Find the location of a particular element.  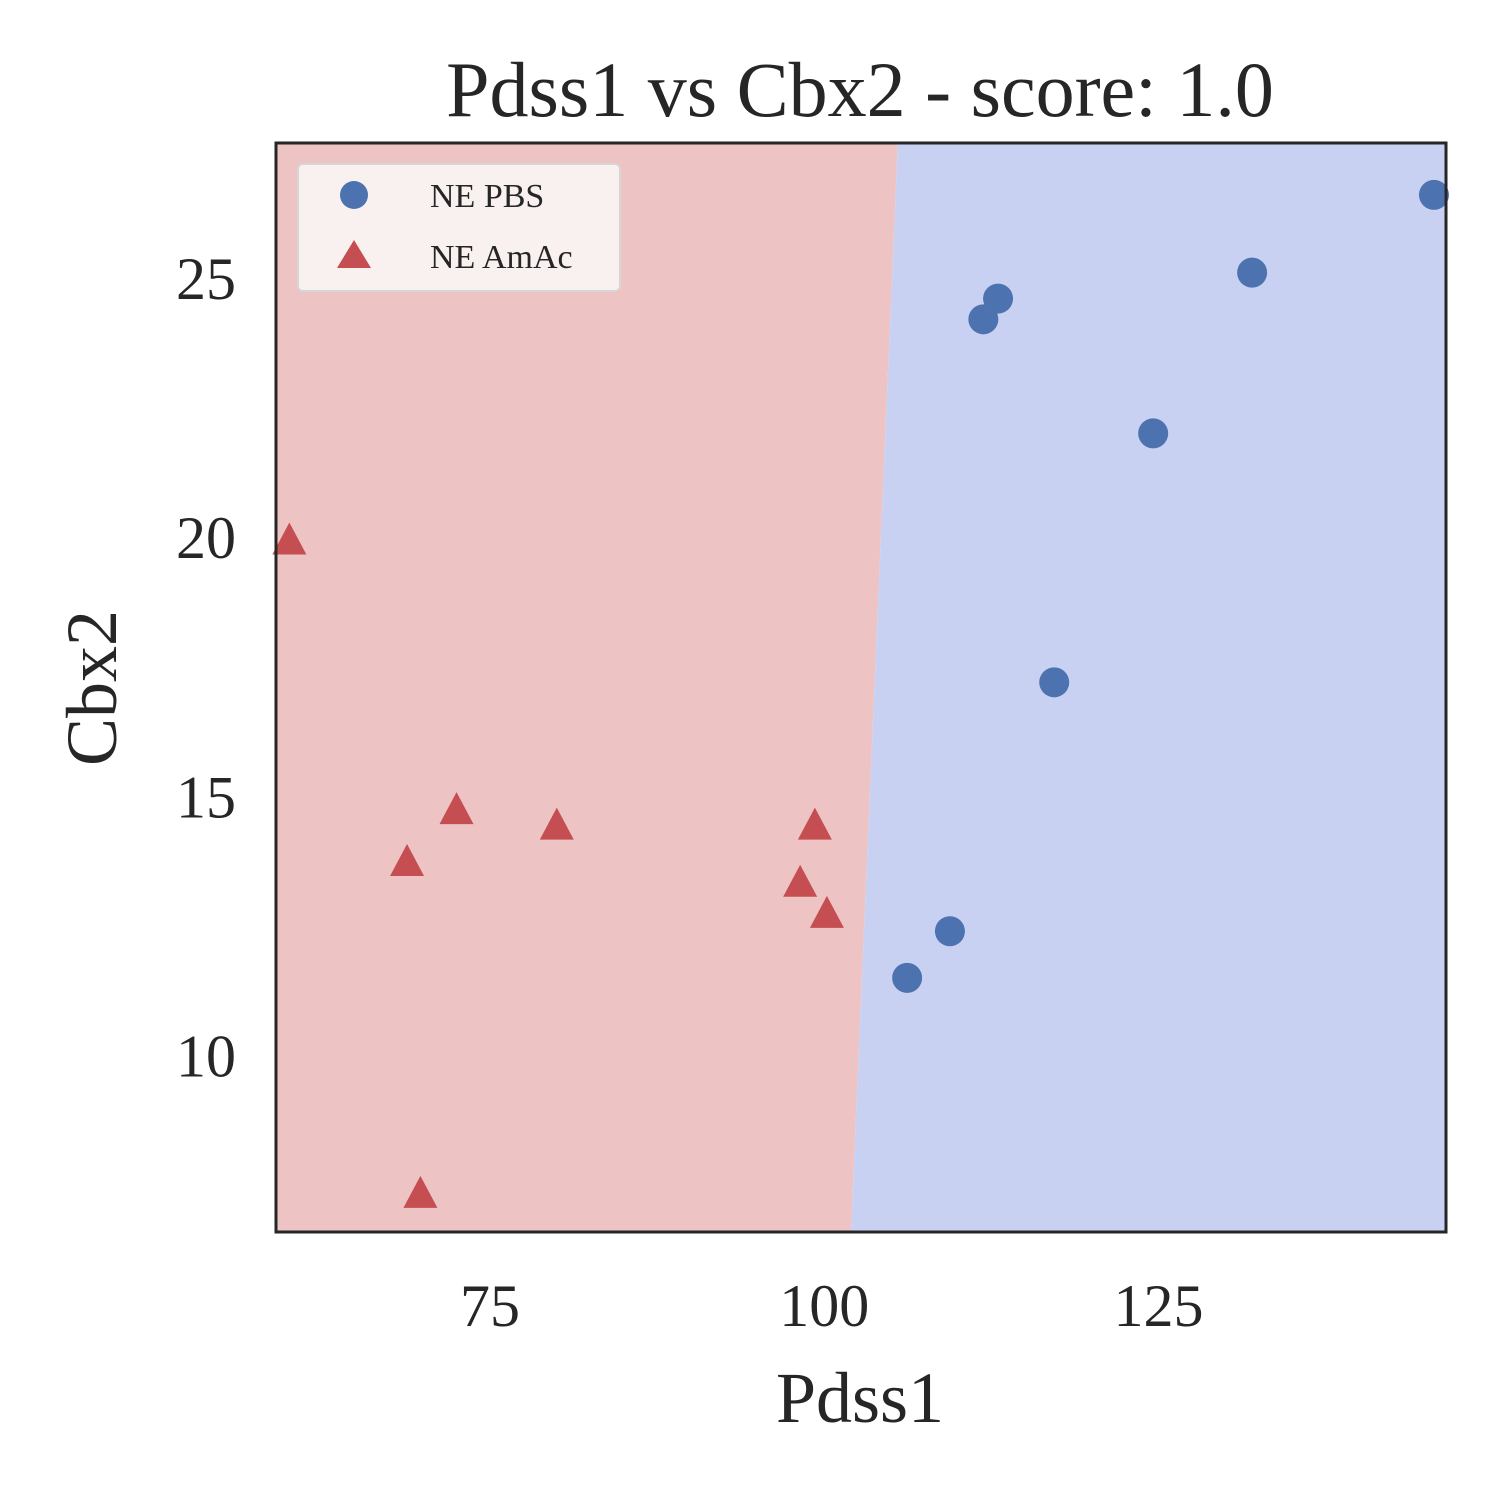

legend-marker-ne-amac is located at coordinates (354, 254).